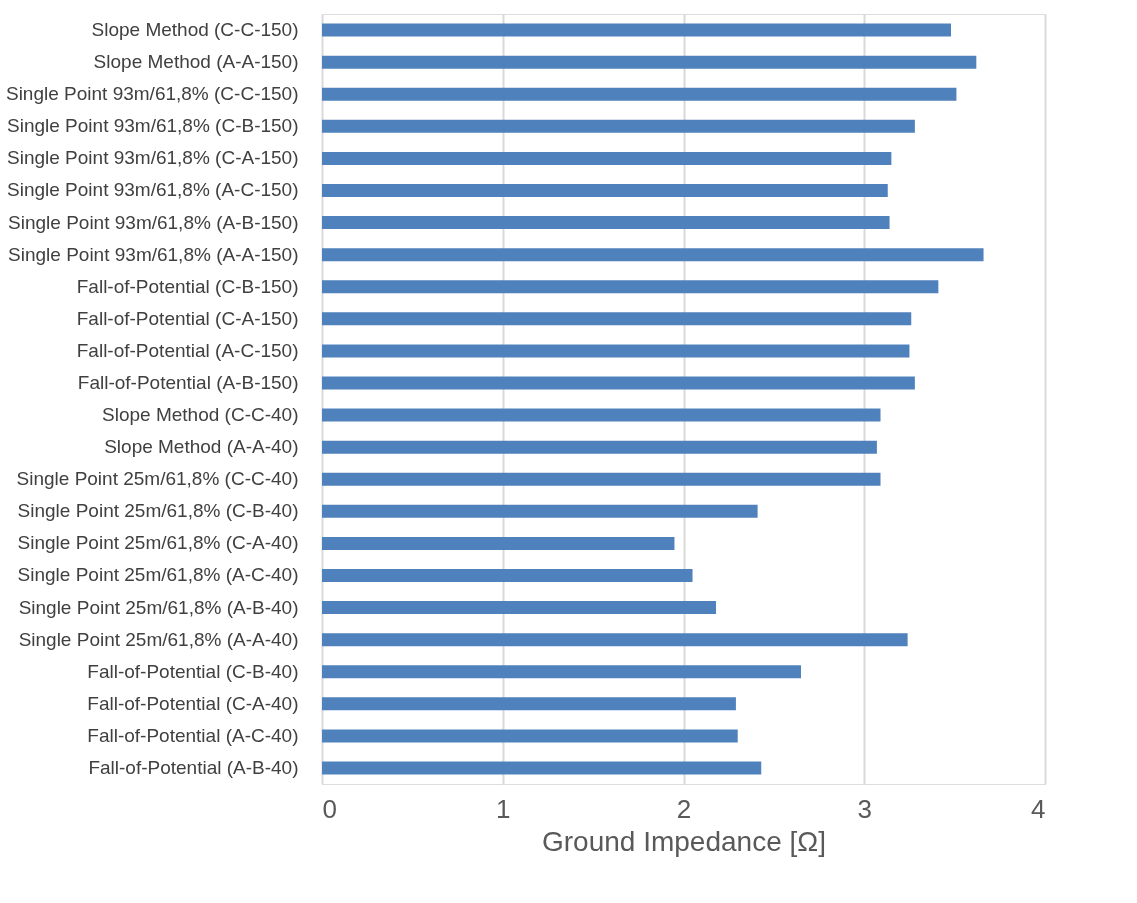  What do you see at coordinates (195, 30) in the screenshot?
I see `y-tick-label: Slope Method (C-C-150)` at bounding box center [195, 30].